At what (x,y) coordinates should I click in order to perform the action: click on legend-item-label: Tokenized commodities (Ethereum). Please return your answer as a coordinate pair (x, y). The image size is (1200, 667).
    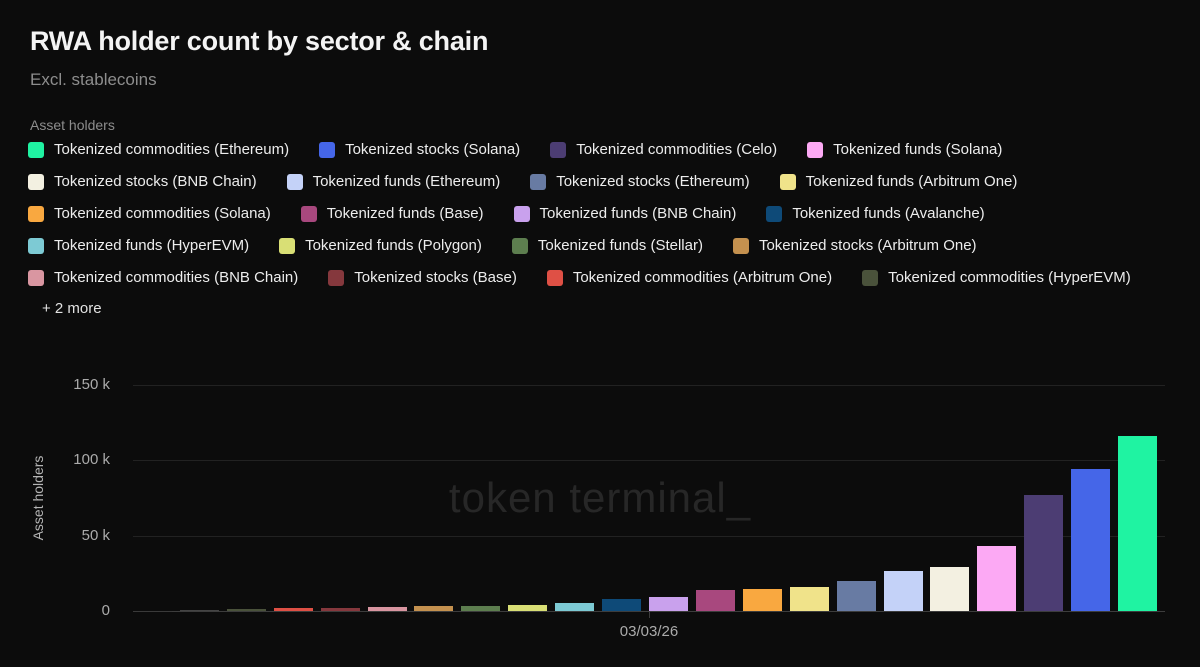
    Looking at the image, I should click on (172, 149).